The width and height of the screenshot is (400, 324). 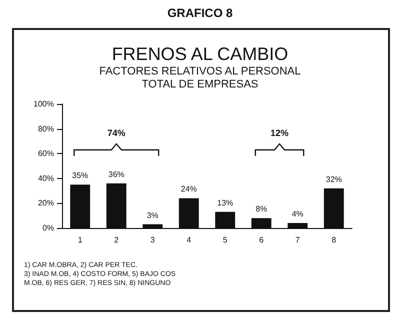 I want to click on y-tick-label: 100%, so click(x=44, y=104).